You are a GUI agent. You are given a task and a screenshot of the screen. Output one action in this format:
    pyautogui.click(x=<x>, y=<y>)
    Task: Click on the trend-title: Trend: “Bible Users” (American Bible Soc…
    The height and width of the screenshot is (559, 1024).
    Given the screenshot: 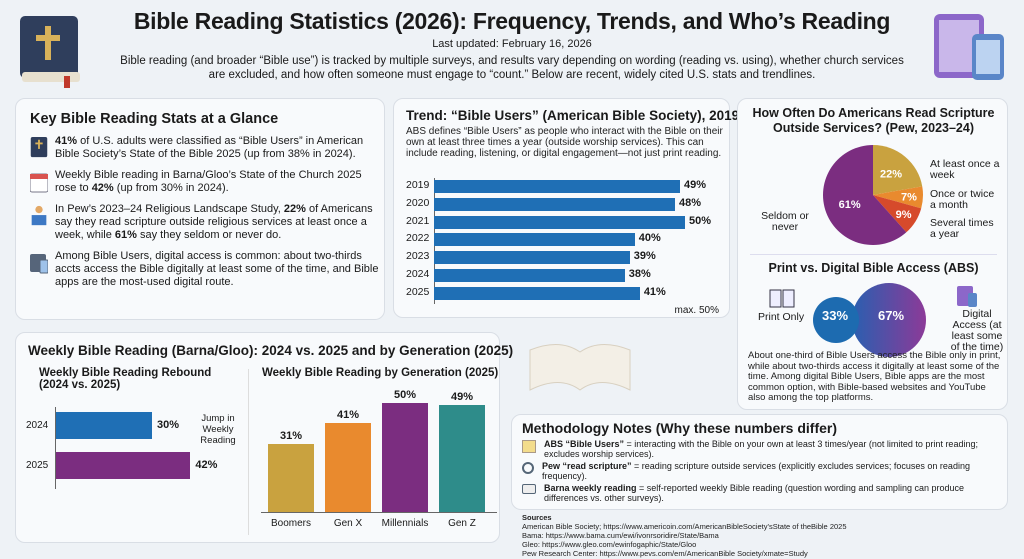 What is the action you would take?
    pyautogui.click(x=591, y=115)
    